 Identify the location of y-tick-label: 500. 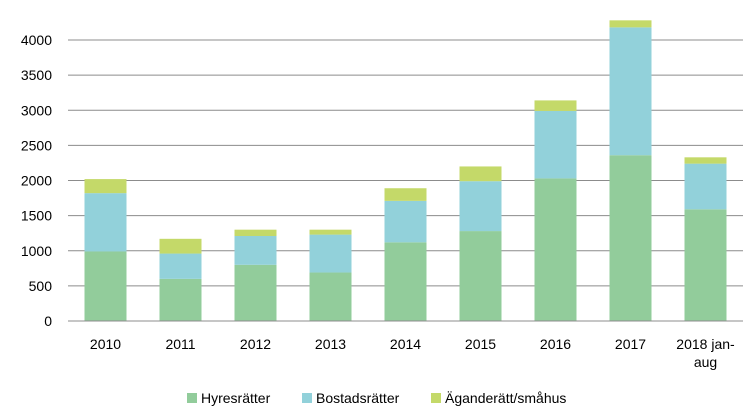
(41, 286).